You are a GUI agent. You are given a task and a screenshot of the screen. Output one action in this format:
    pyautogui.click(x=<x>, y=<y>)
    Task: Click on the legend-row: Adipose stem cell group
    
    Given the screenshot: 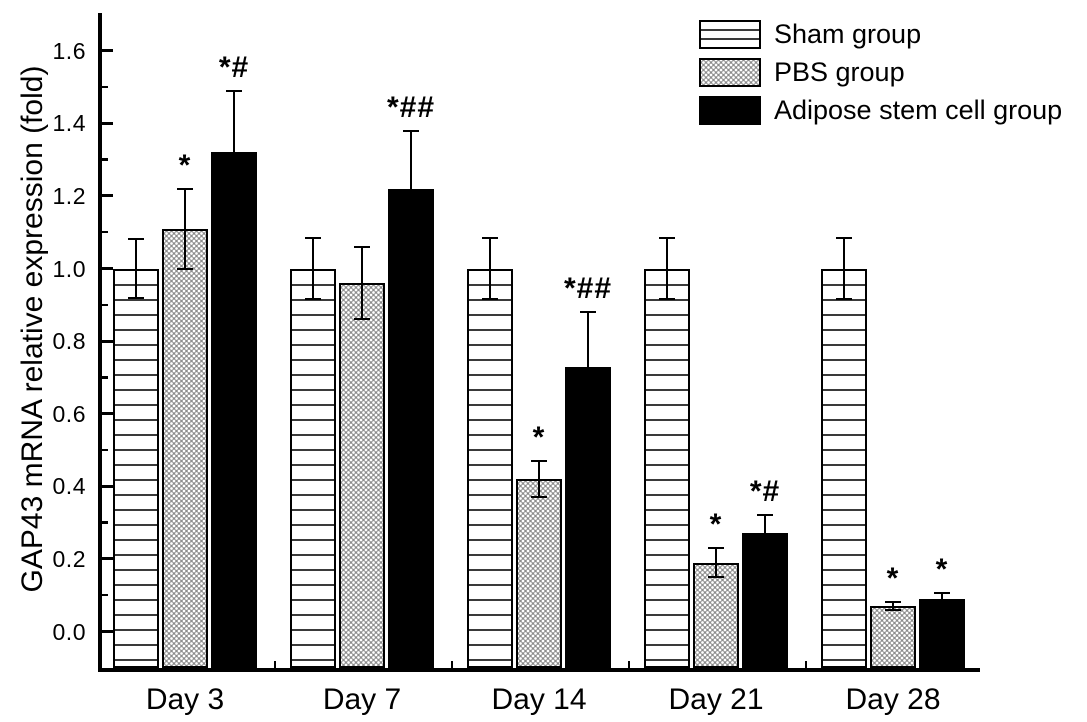 What is the action you would take?
    pyautogui.click(x=880, y=110)
    